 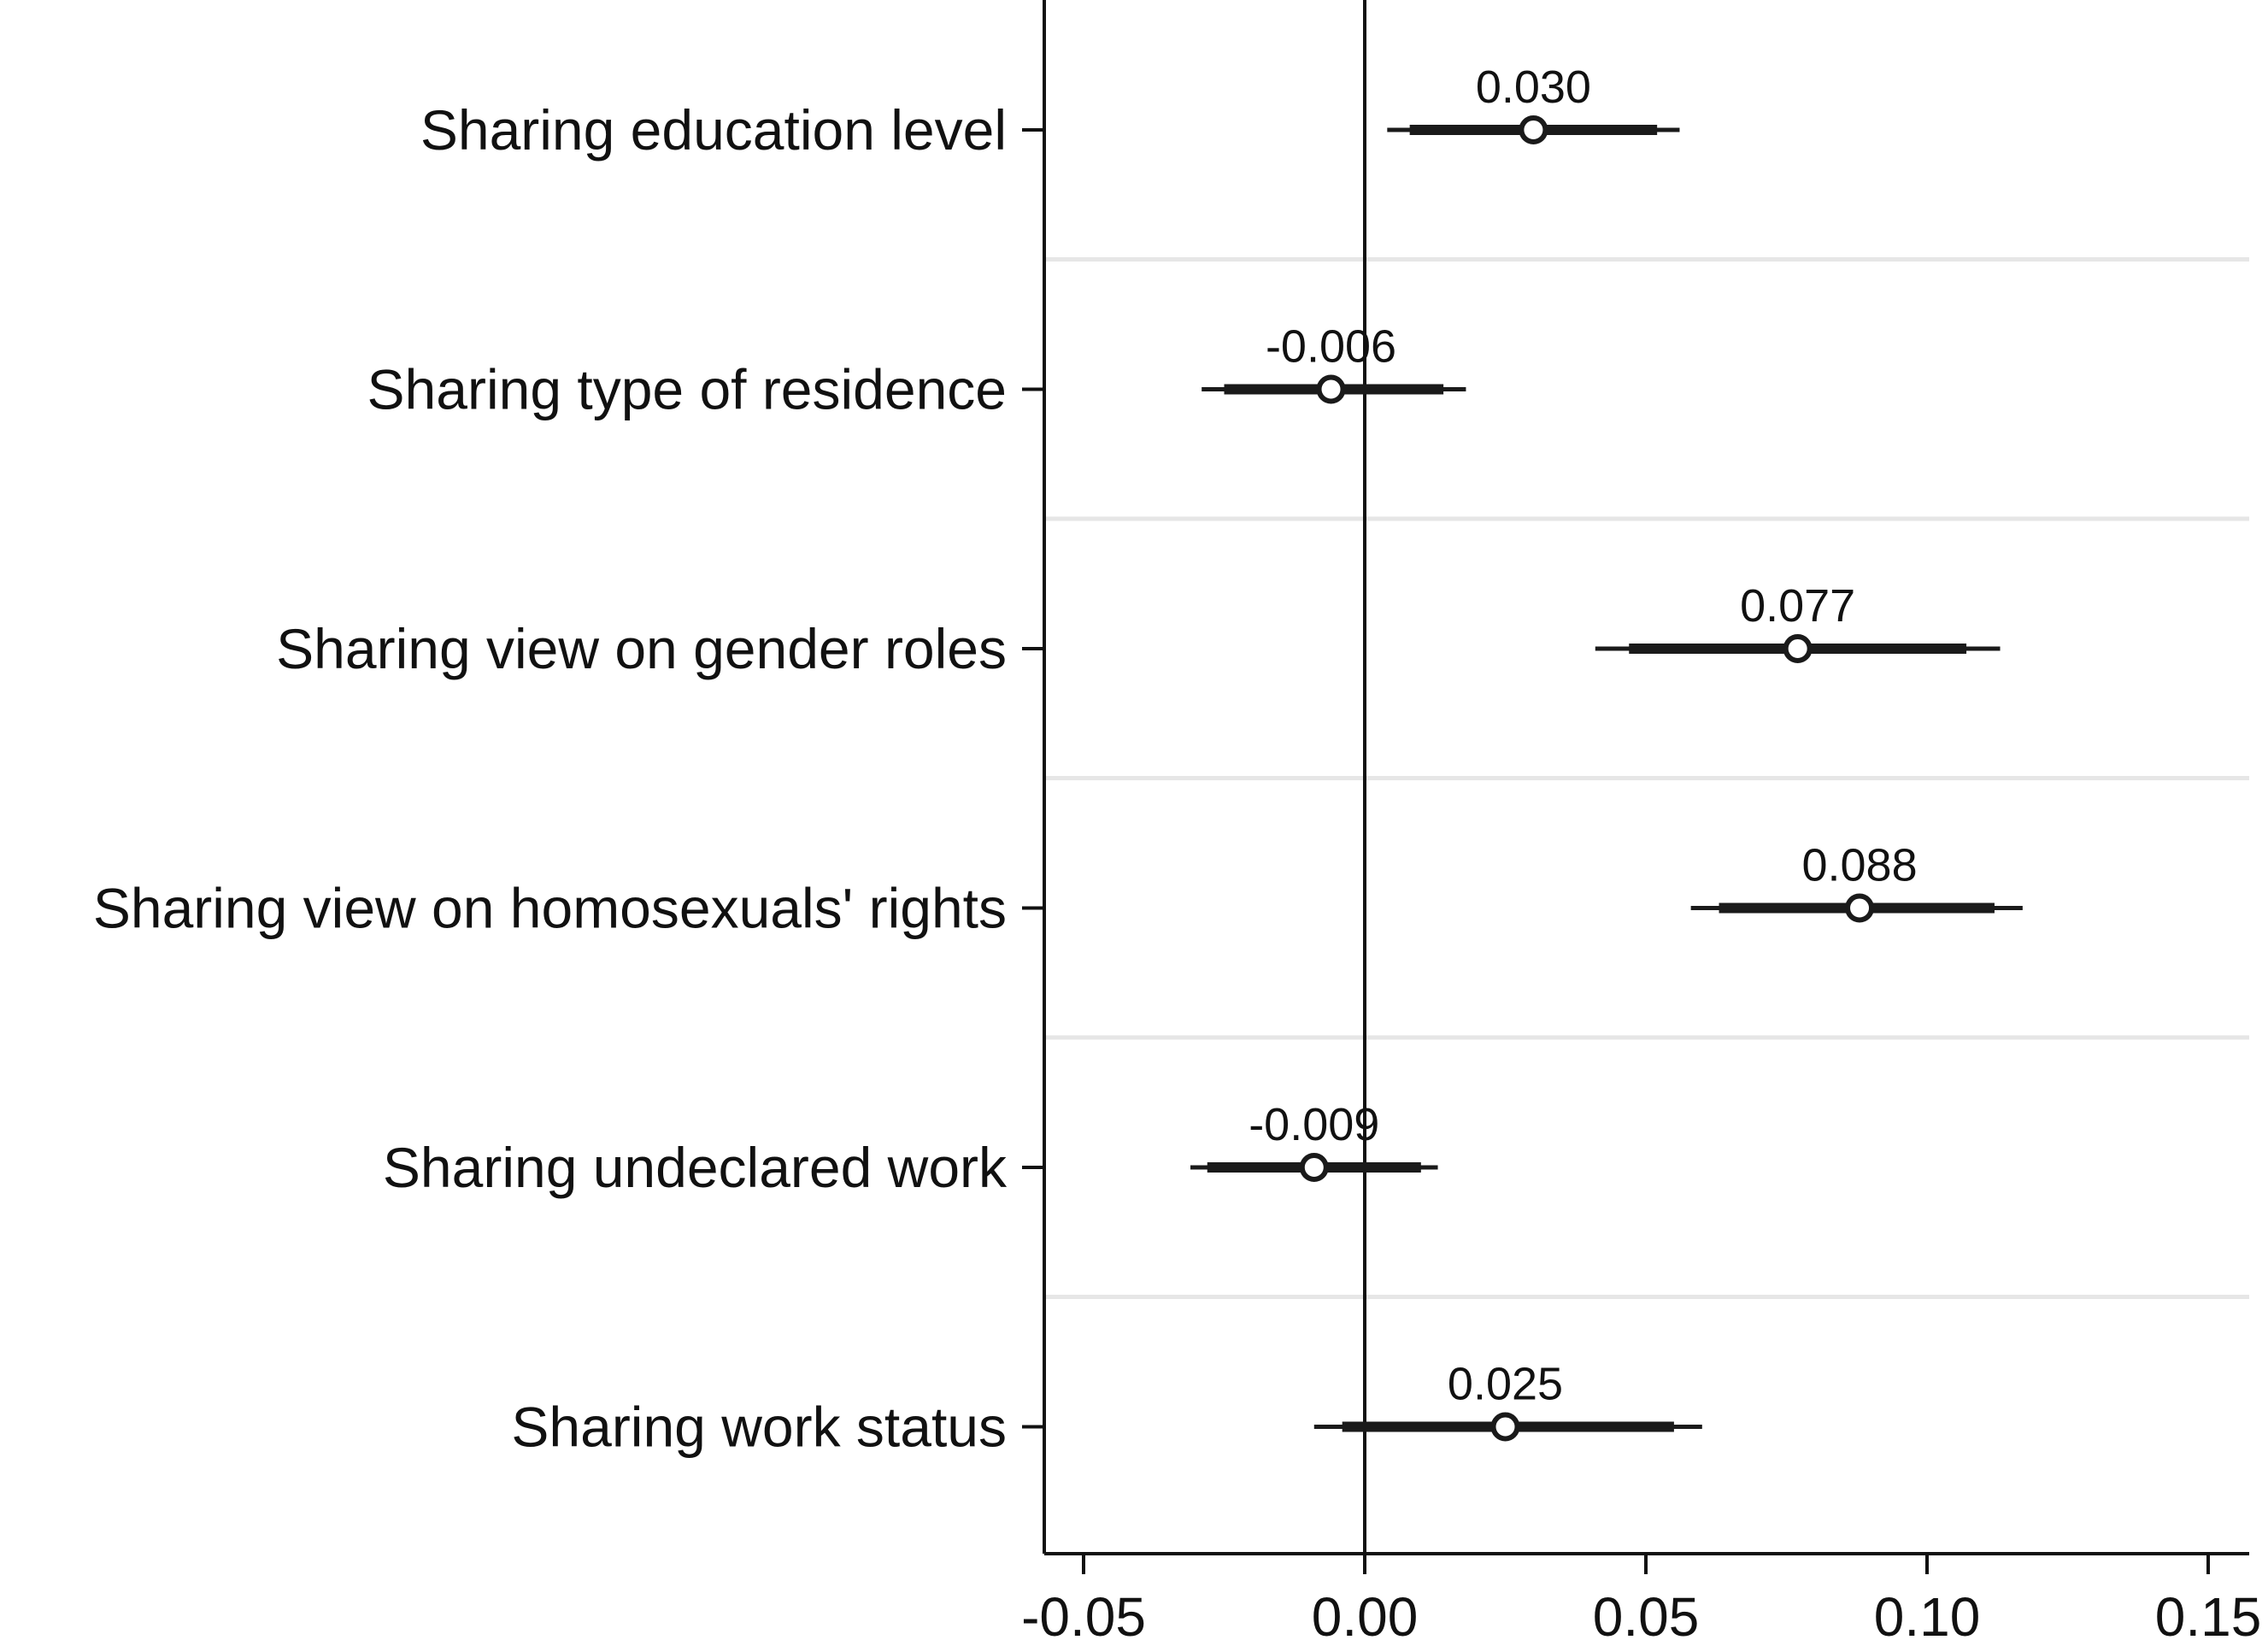 I want to click on data-label: -0.009, so click(x=1314, y=1124).